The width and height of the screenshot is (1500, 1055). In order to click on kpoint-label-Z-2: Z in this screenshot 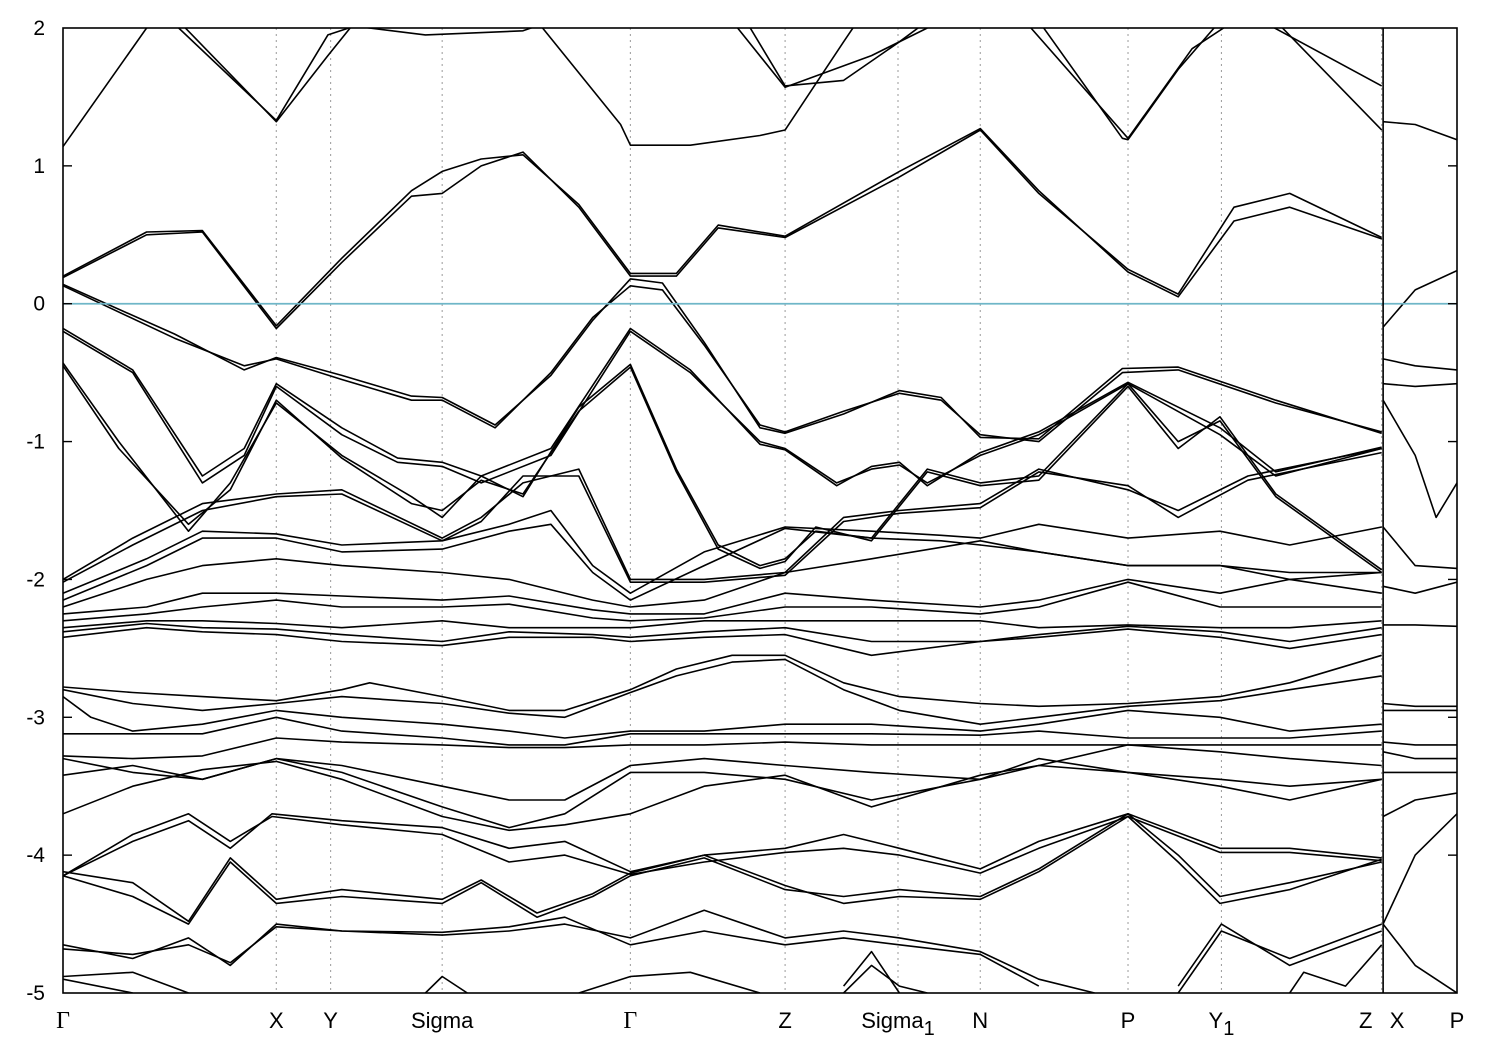, I will do `click(1365, 1020)`.